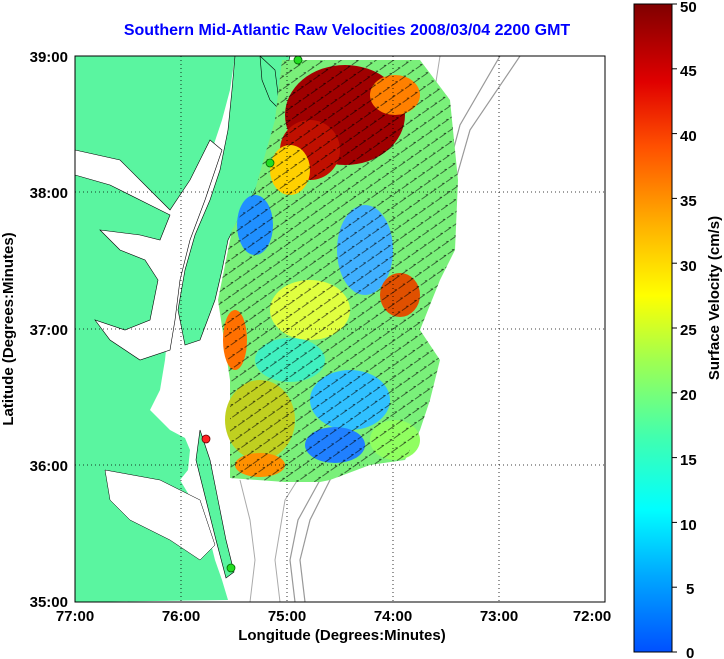 This screenshot has width=724, height=659. I want to click on x-tick-label: 72:00, so click(592, 616).